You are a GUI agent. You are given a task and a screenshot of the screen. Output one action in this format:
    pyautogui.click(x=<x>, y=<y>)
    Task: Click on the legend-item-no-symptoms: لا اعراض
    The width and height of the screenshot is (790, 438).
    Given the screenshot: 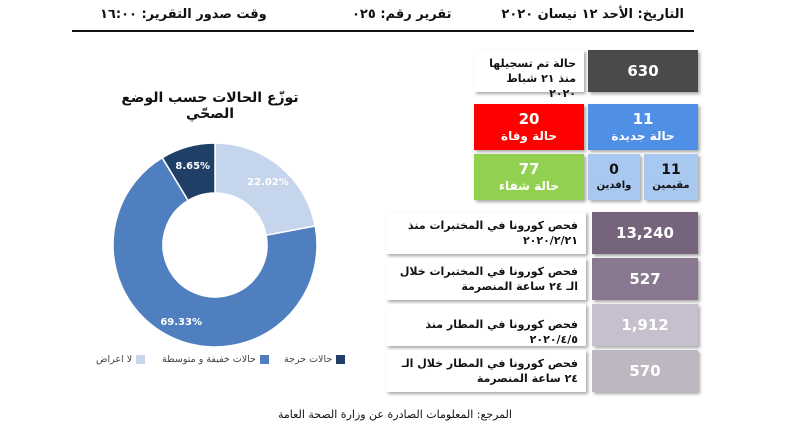 What is the action you would take?
    pyautogui.click(x=121, y=359)
    